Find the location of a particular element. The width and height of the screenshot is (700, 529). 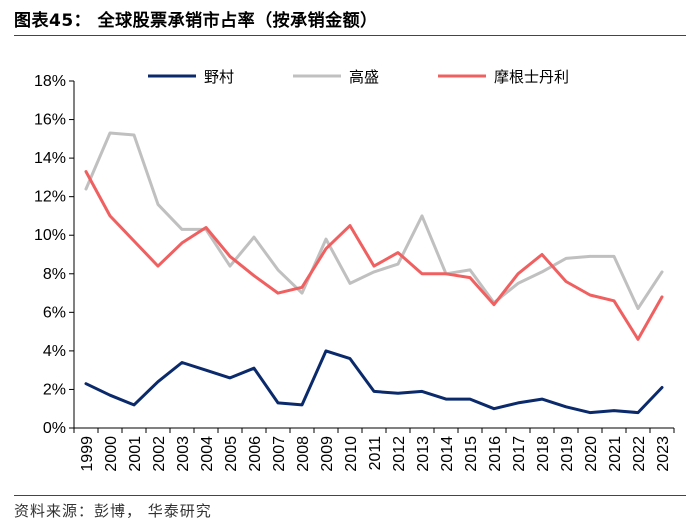

x-tick-label: 2020 is located at coordinates (591, 454).